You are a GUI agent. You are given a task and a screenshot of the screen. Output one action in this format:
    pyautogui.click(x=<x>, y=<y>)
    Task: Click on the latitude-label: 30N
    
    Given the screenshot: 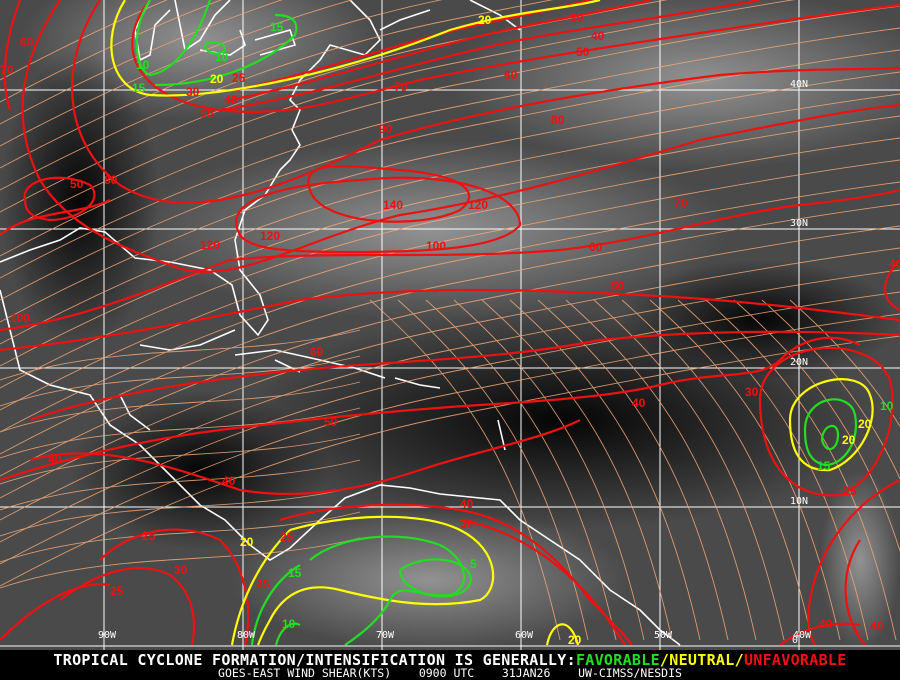 What is the action you would take?
    pyautogui.click(x=799, y=223)
    